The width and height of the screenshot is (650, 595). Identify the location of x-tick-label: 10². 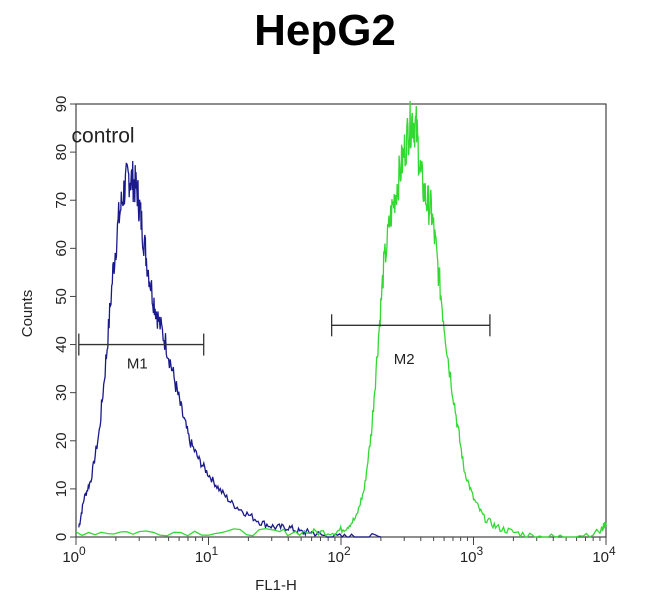
(339, 555).